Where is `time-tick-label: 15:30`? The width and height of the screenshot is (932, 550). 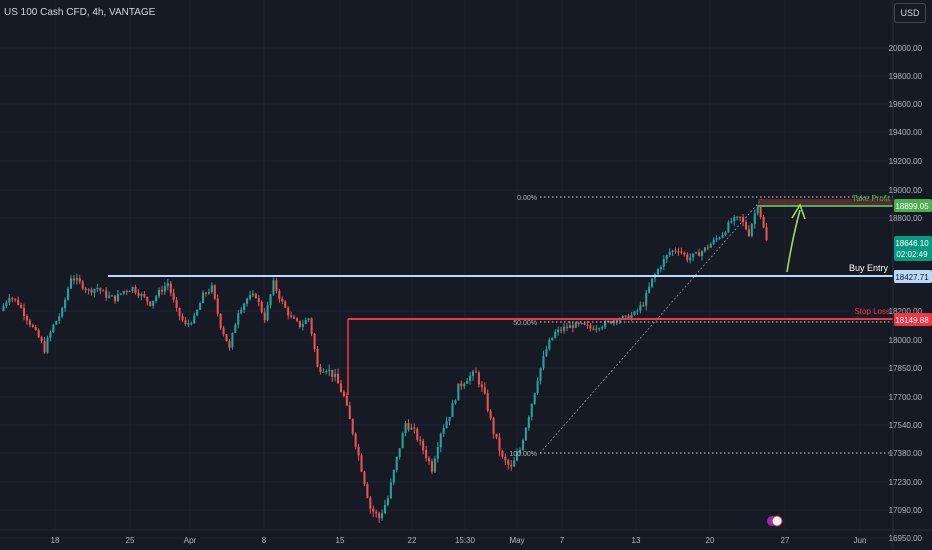
time-tick-label: 15:30 is located at coordinates (465, 540).